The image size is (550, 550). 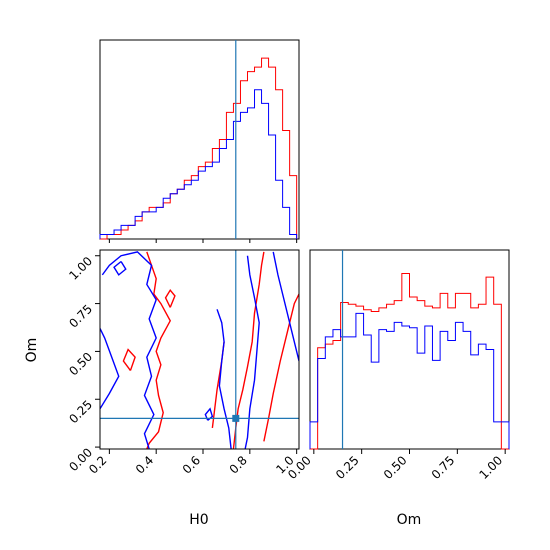 I want to click on contour-frame, so click(x=199, y=349).